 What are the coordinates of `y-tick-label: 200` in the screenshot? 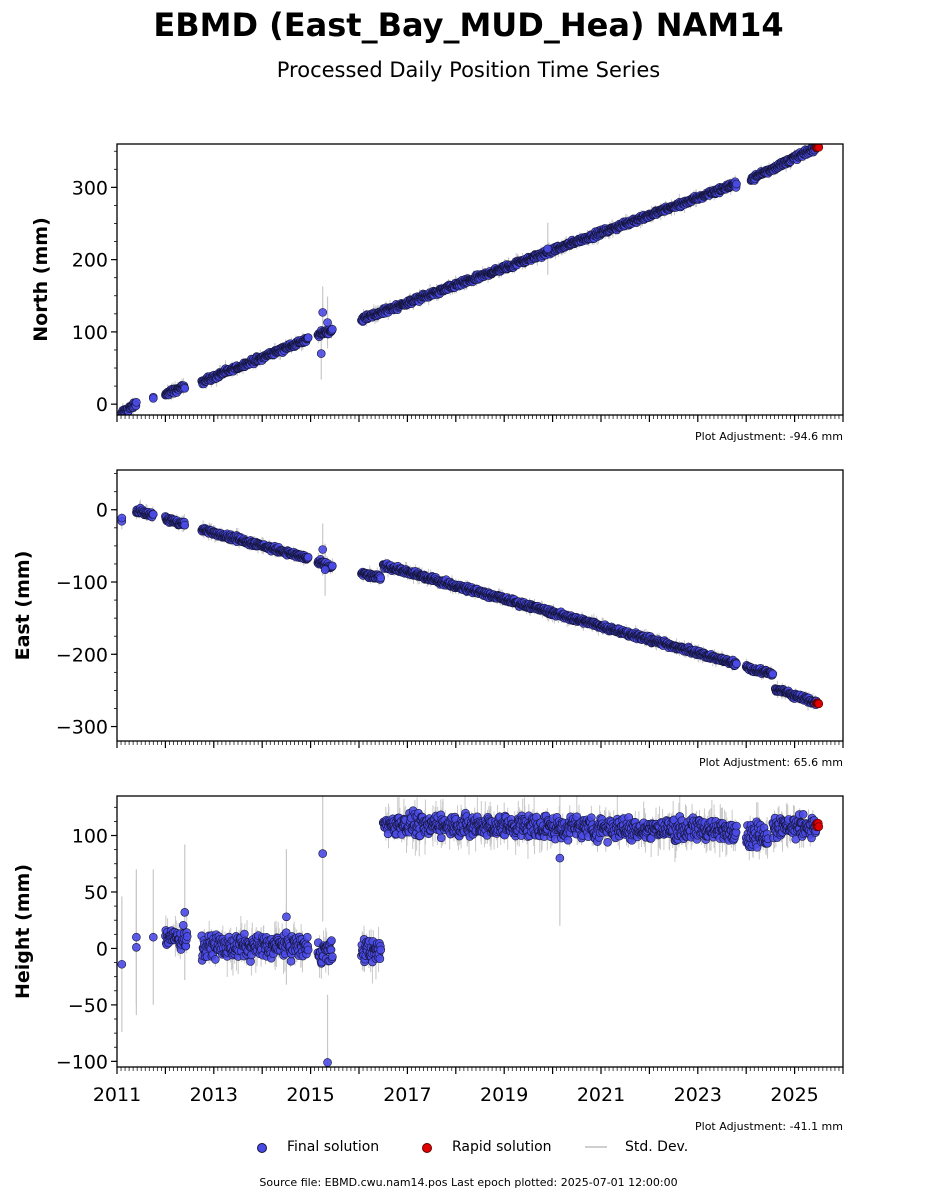 It's located at (90, 261).